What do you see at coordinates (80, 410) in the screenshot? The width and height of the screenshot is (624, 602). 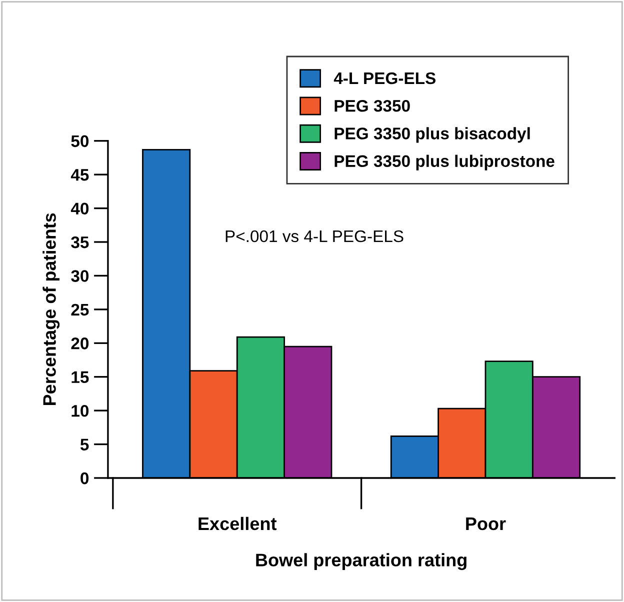 I see `y-tick-label: 10` at bounding box center [80, 410].